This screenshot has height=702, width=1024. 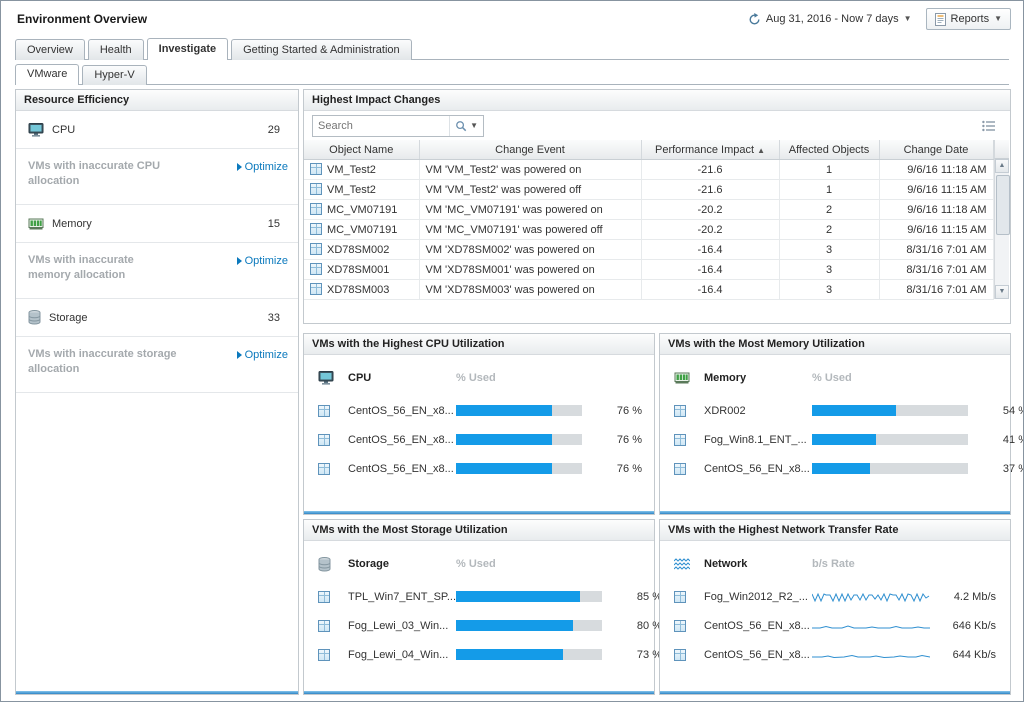 I want to click on table-header-cap, so click(x=1001, y=149).